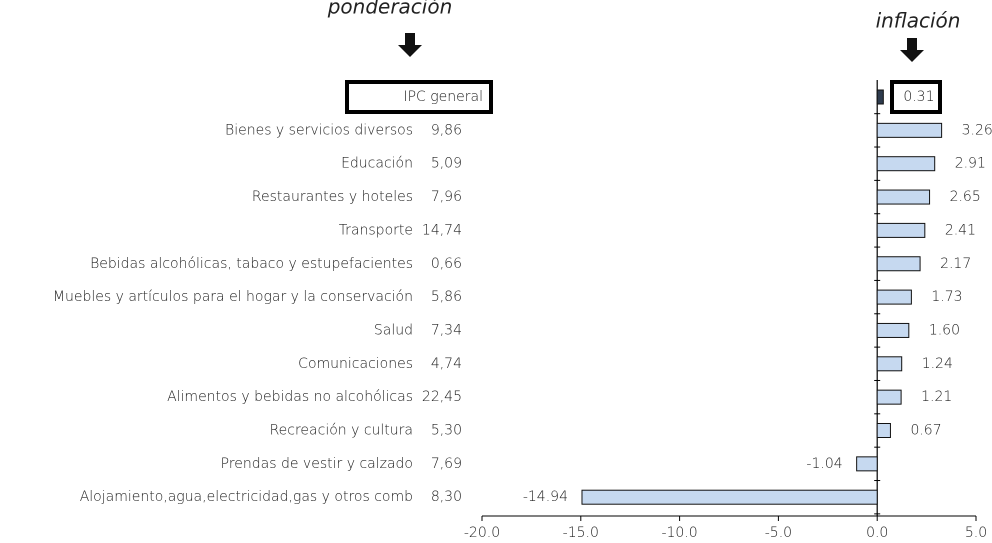  I want to click on weight-label: 5,30, so click(446, 431).